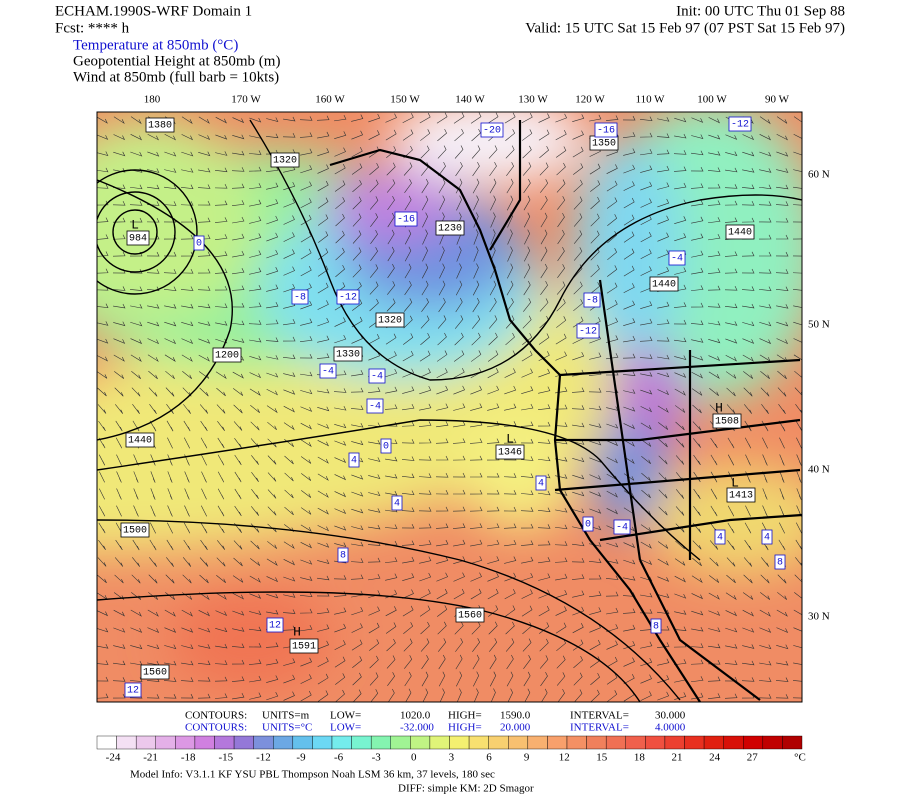 This screenshot has height=800, width=900. I want to click on colorbar-box, so click(361, 742).